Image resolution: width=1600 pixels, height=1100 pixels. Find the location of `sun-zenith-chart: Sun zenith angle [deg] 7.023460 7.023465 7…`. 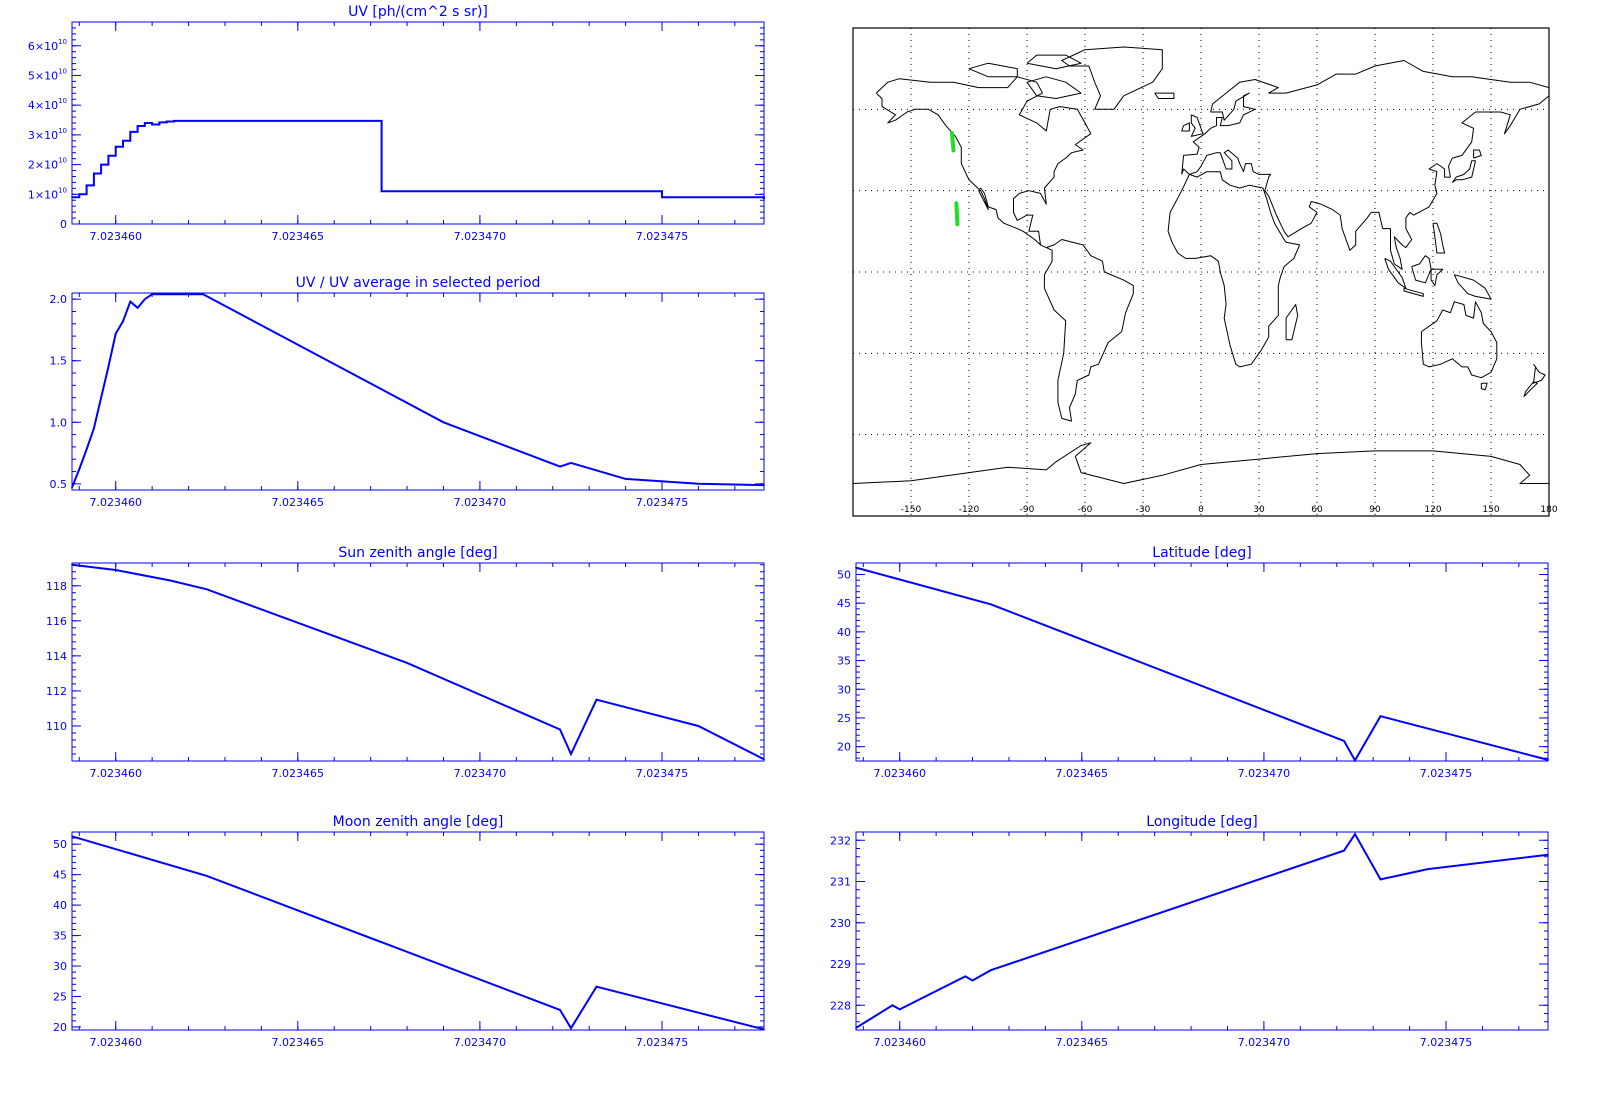

sun-zenith-chart: Sun zenith angle [deg] 7.023460 7.023465 7… is located at coordinates (405, 662).